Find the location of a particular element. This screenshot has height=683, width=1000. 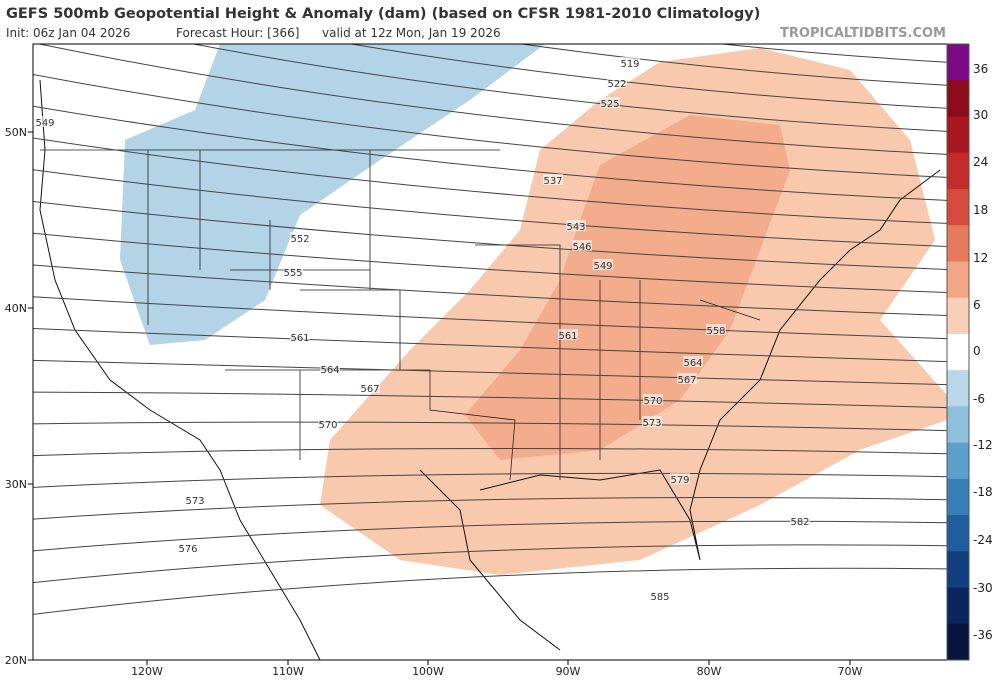

contour-label: 519 is located at coordinates (629, 64).